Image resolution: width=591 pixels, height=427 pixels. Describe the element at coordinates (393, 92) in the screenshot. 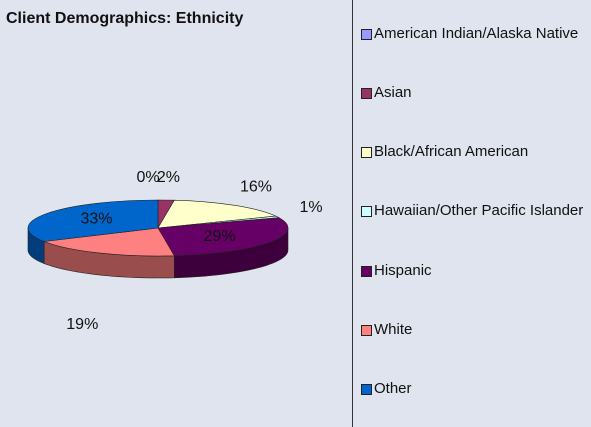

I see `legend-label: Asian` at that location.